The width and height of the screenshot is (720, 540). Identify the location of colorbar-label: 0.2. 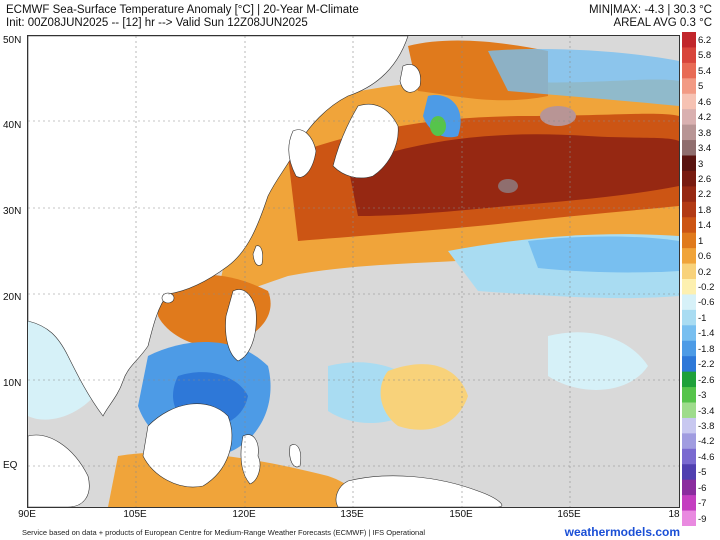
(705, 272).